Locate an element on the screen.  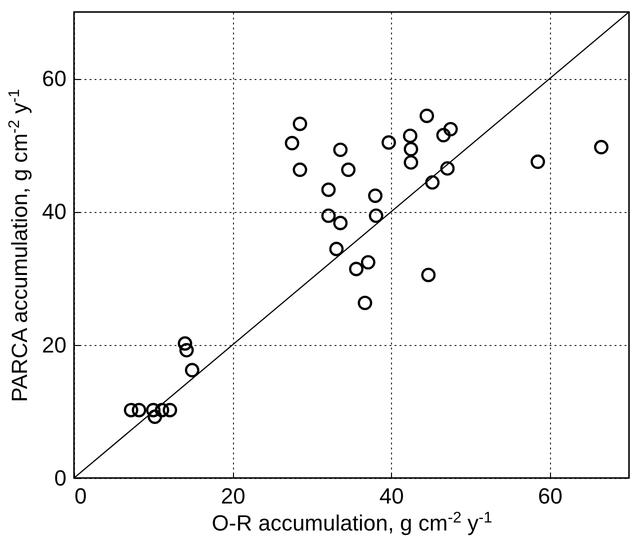
x-tick-label: 20 is located at coordinates (233, 496).